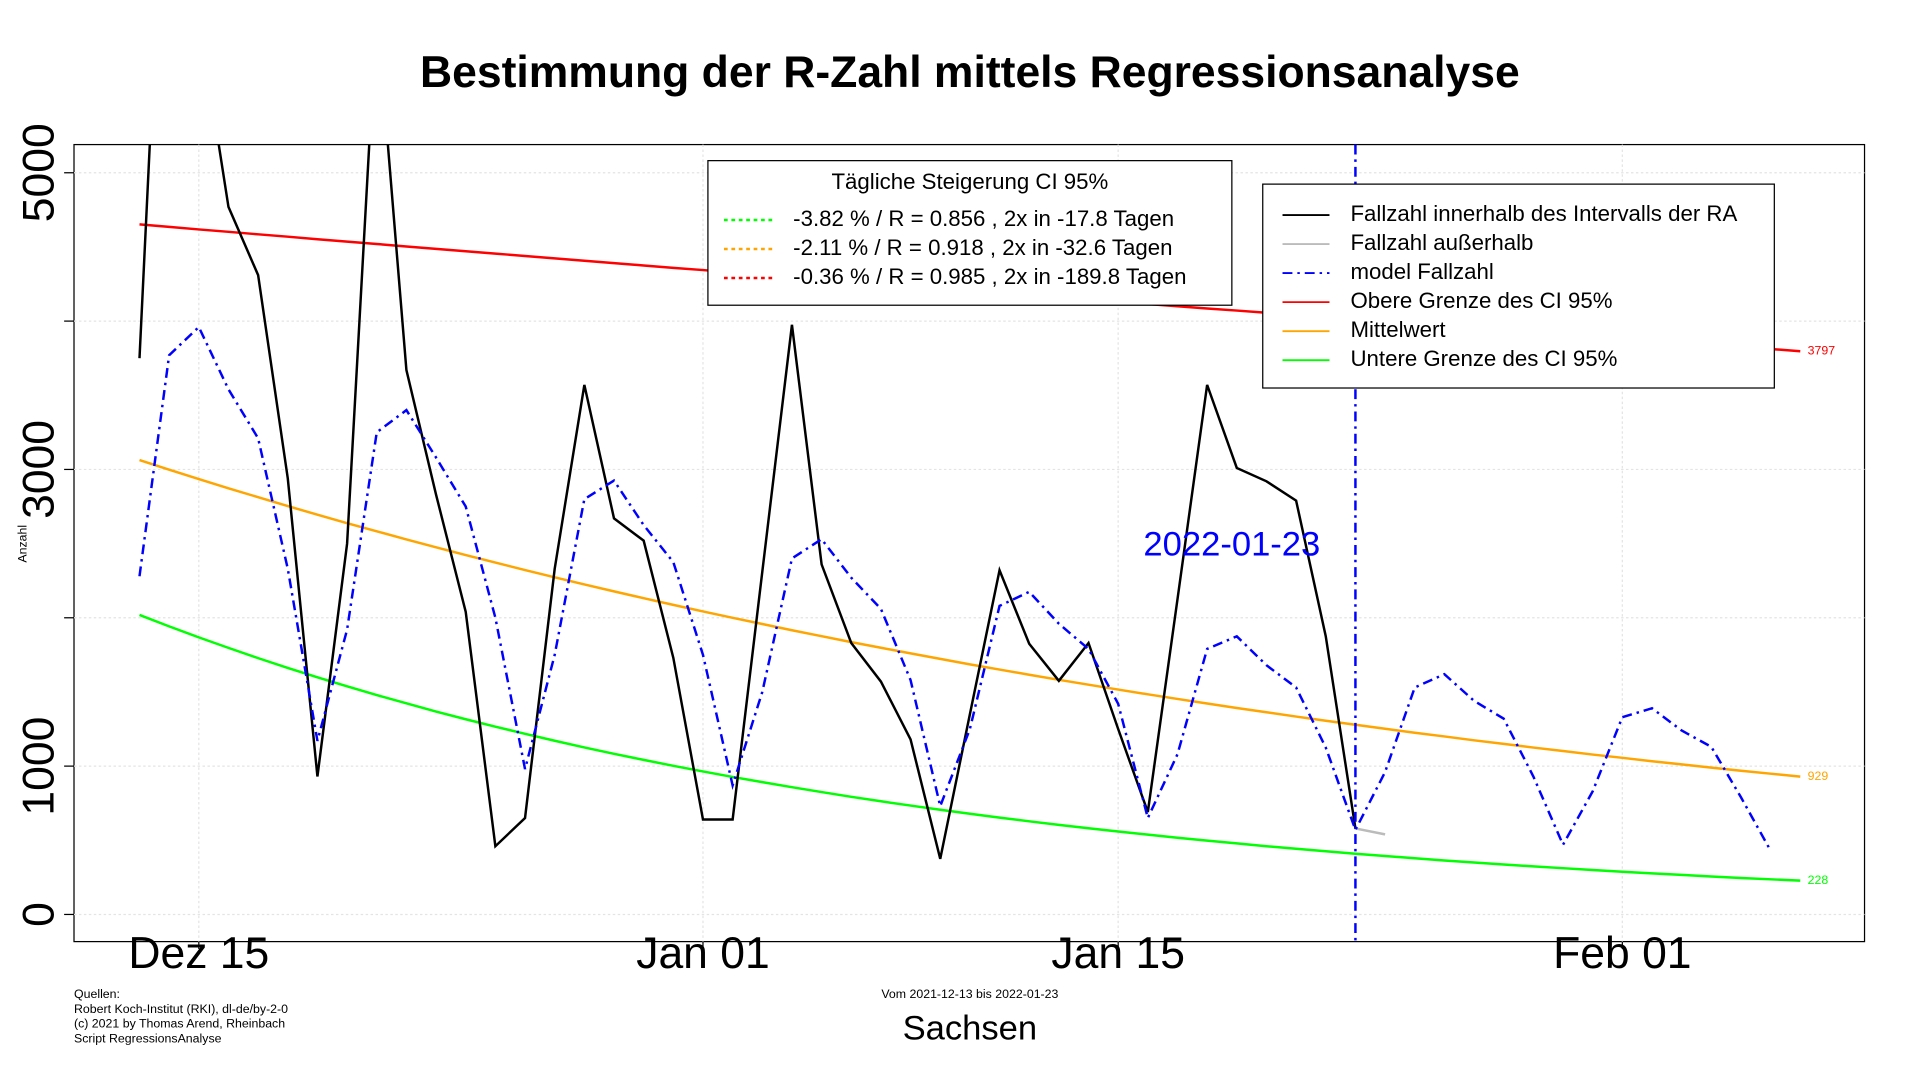 The image size is (1920, 1080). What do you see at coordinates (179, 1024) in the screenshot?
I see `source-note: (c) 2021 by Thomas Arend, Rheinbach` at bounding box center [179, 1024].